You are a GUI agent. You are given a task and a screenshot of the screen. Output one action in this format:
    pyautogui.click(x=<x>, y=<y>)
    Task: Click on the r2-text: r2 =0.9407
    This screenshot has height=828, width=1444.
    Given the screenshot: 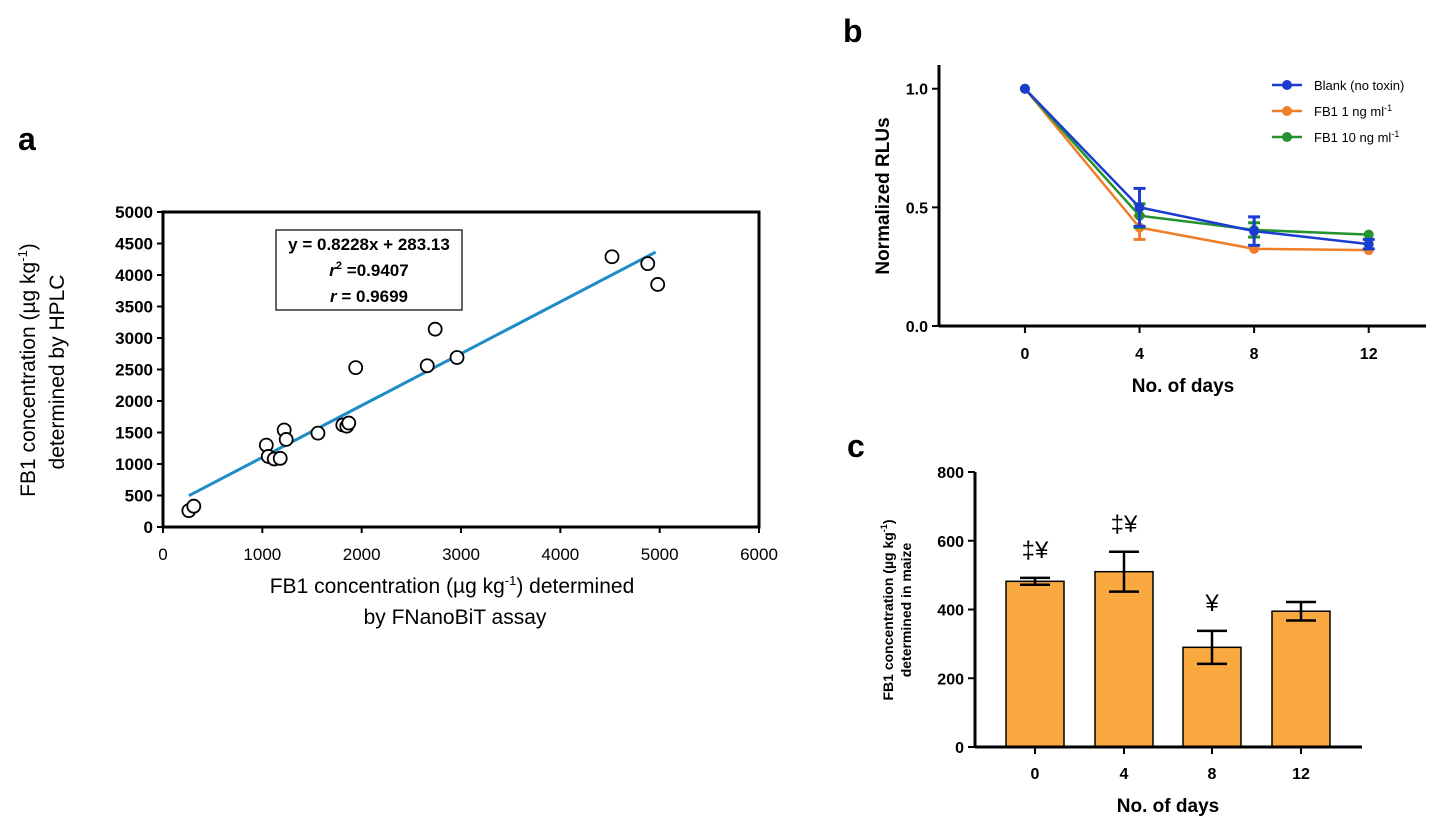 What is the action you would take?
    pyautogui.click(x=368, y=270)
    